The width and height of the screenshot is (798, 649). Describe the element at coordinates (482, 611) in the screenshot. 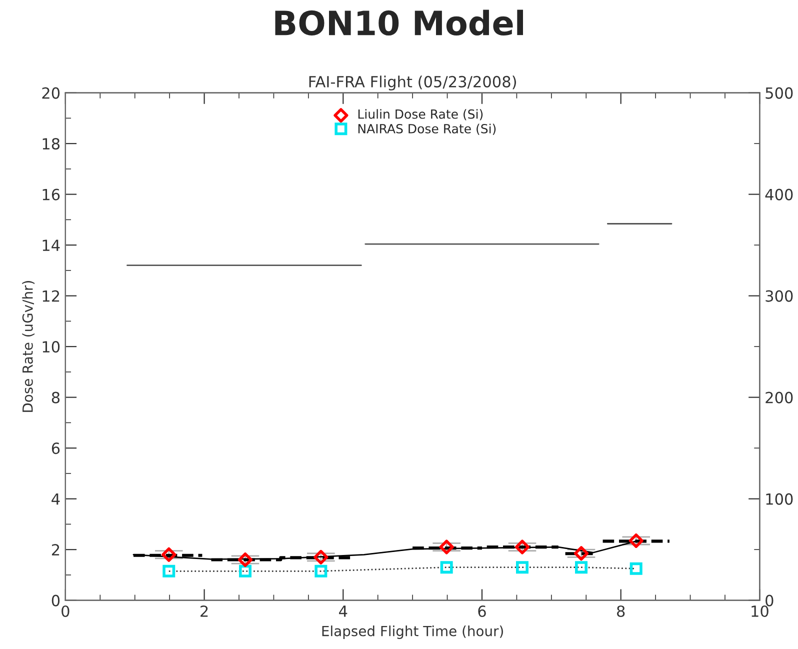

I see `x-tick-label: 6` at that location.